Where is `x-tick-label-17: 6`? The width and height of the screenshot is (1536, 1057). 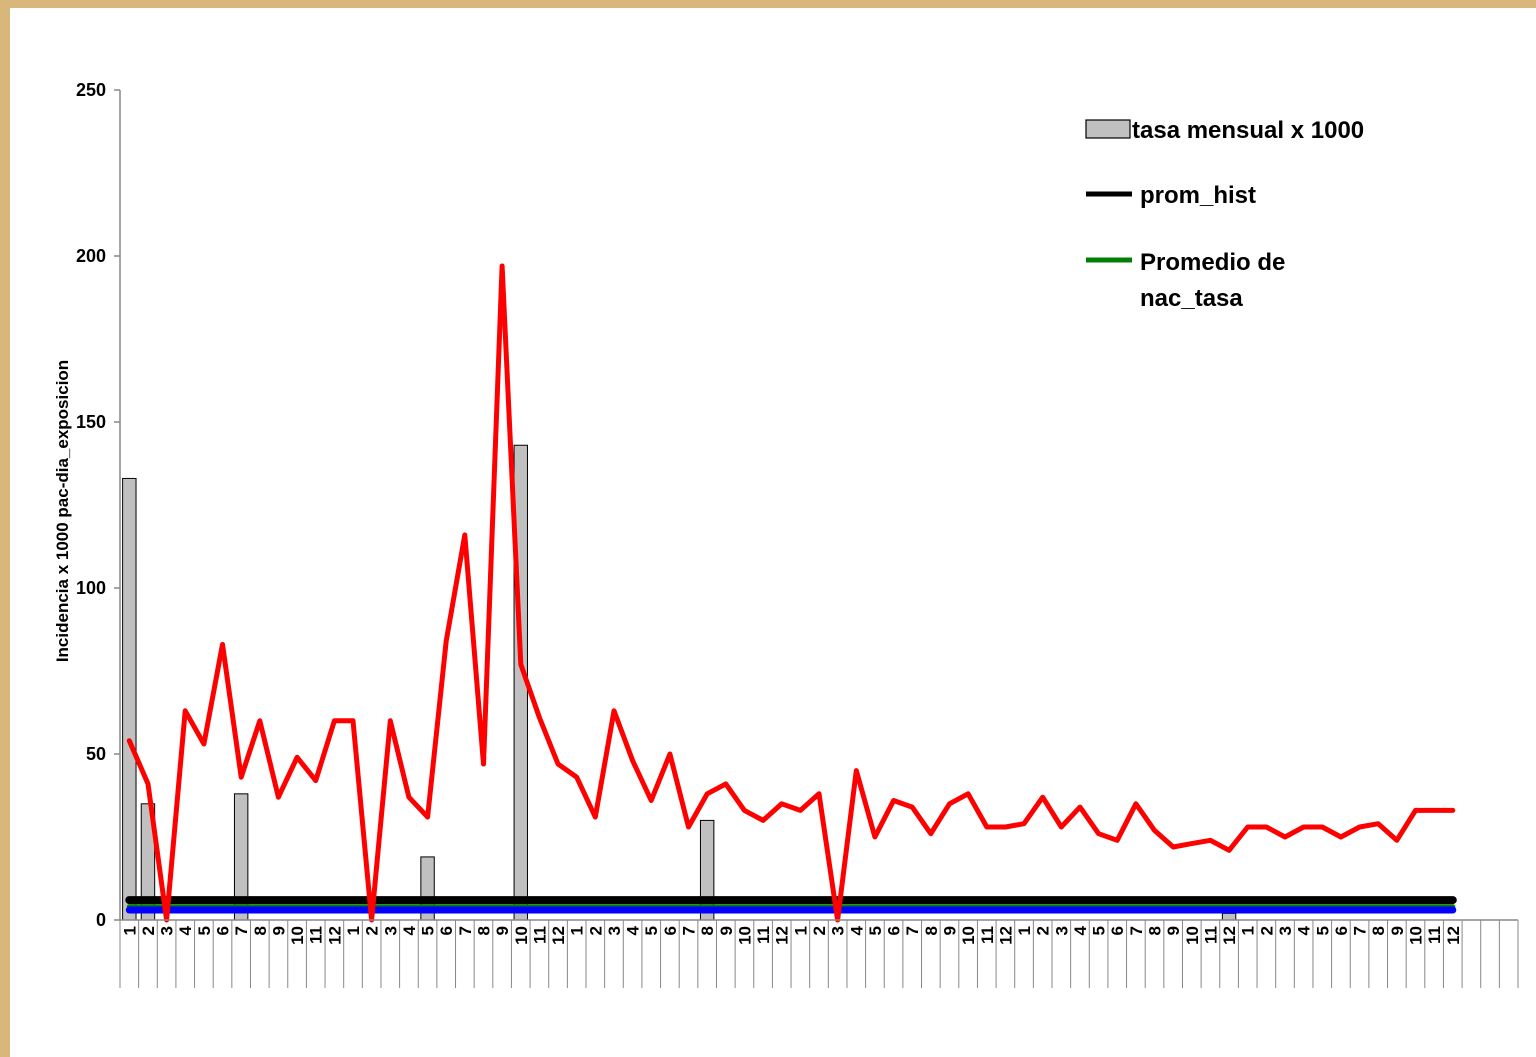 x-tick-label-17: 6 is located at coordinates (446, 930).